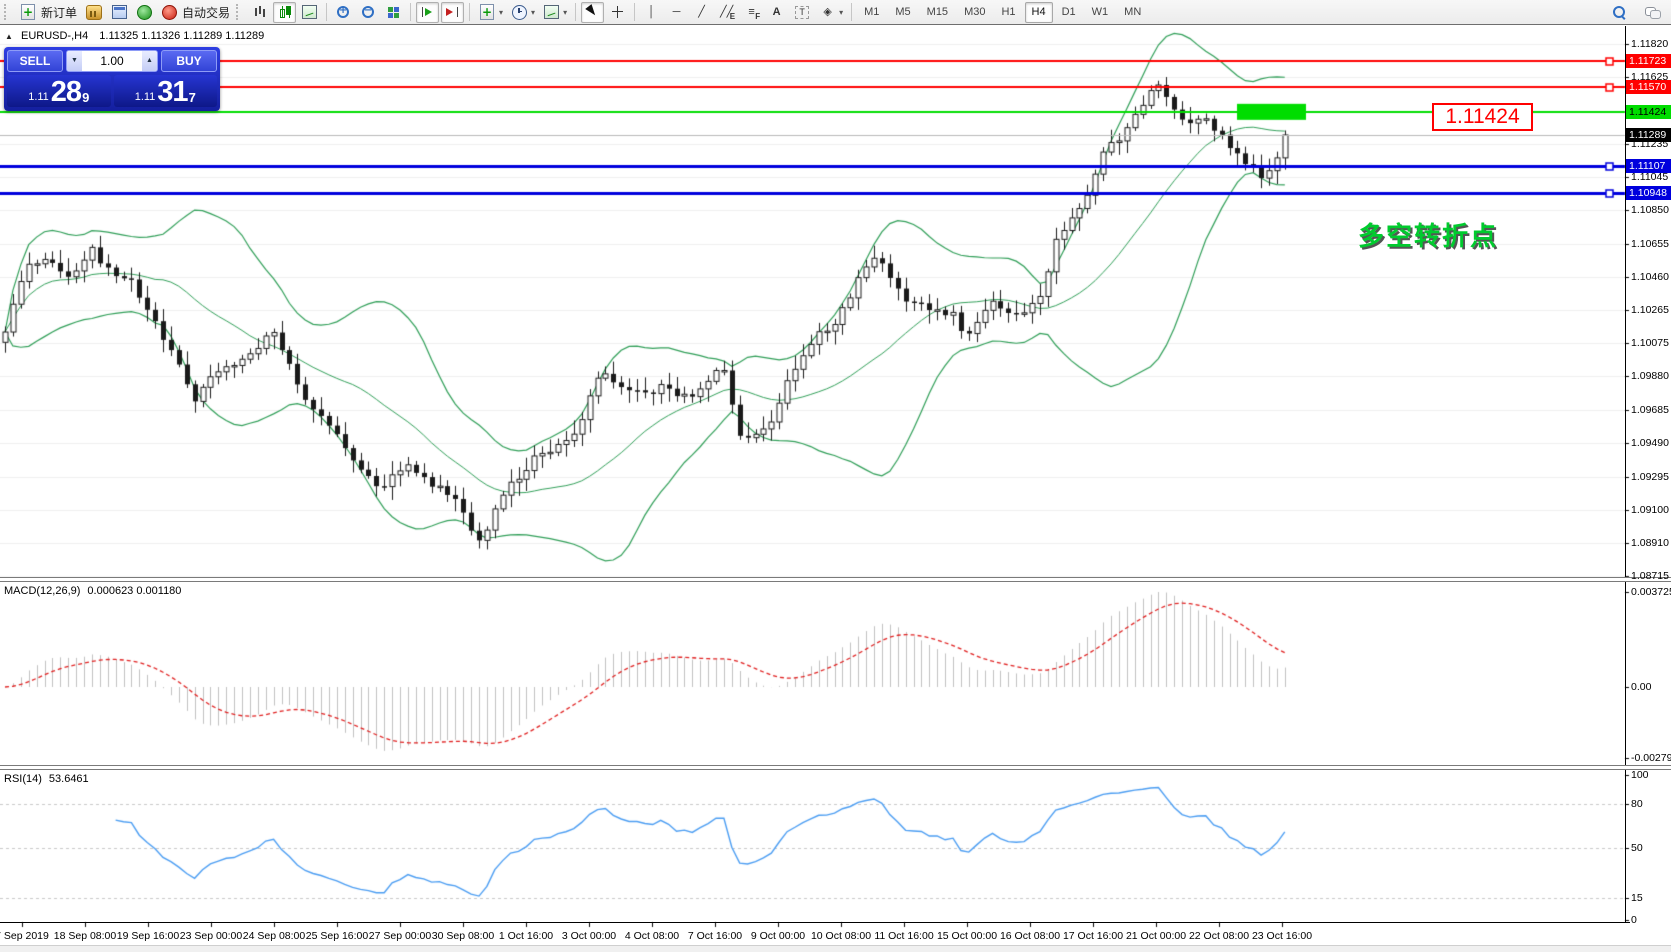  I want to click on timeframe-M30: M30, so click(974, 12).